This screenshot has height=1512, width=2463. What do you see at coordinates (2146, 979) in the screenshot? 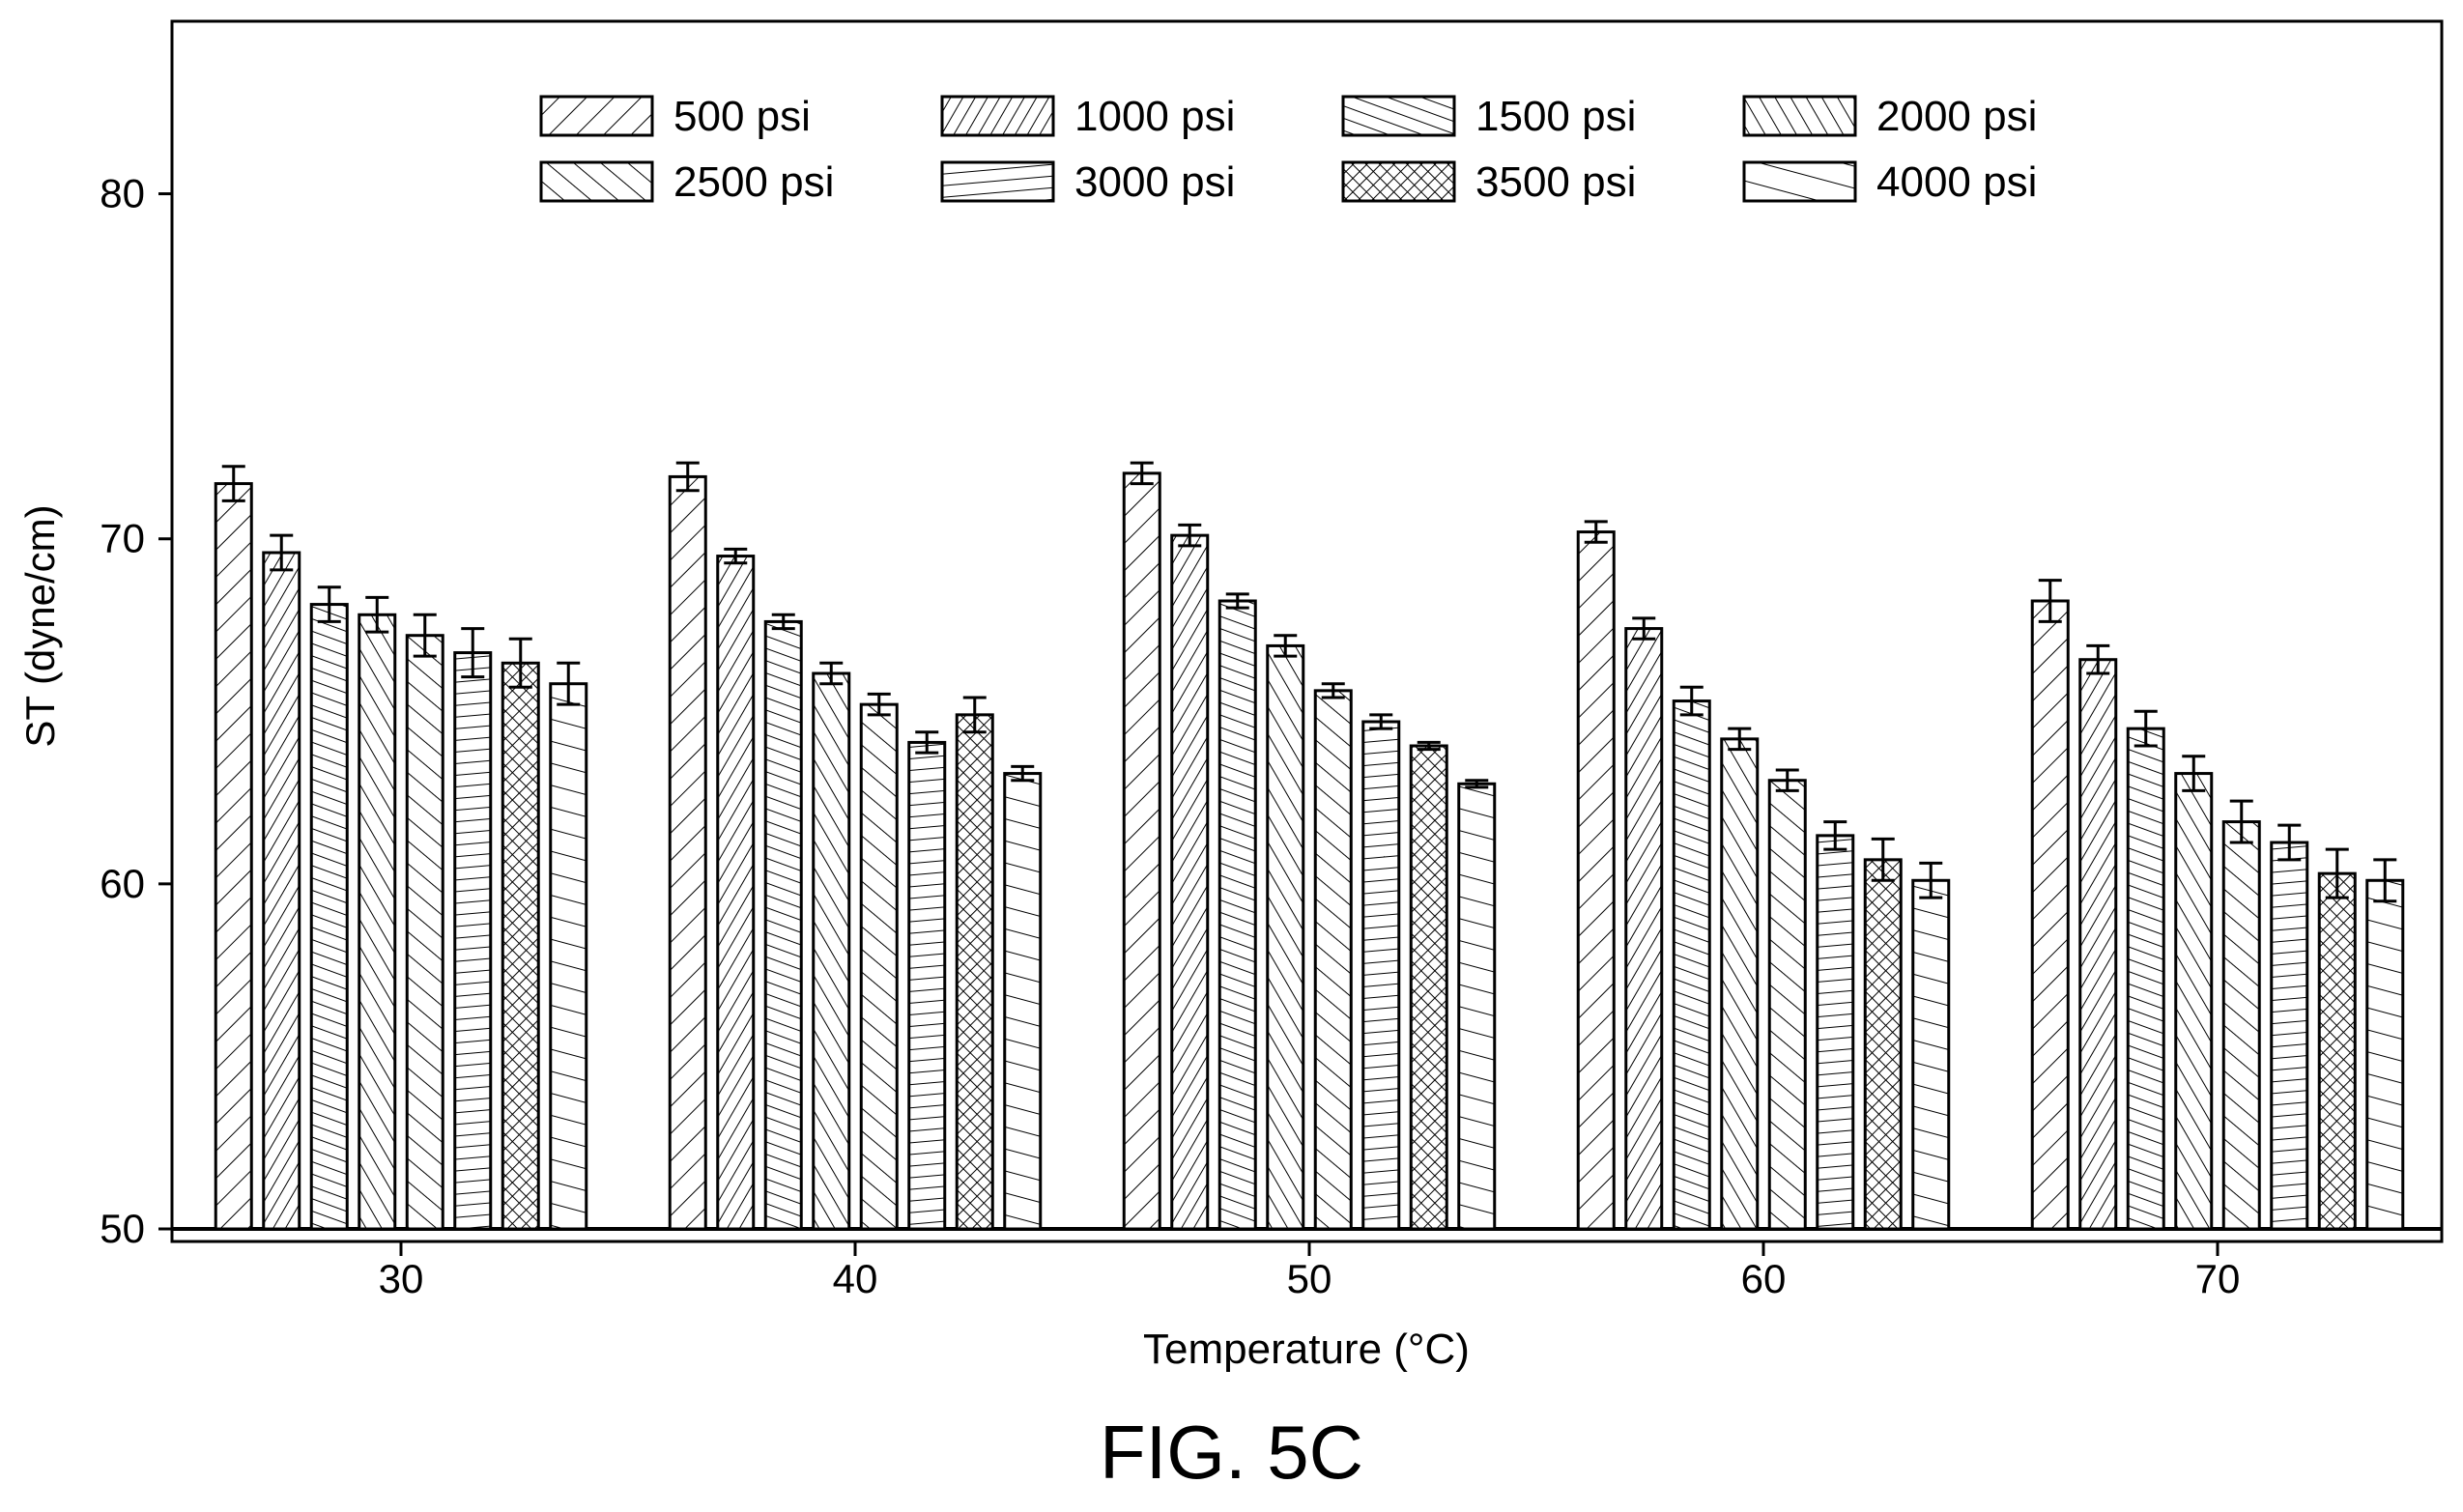
I see `bar-70-1500-psi` at bounding box center [2146, 979].